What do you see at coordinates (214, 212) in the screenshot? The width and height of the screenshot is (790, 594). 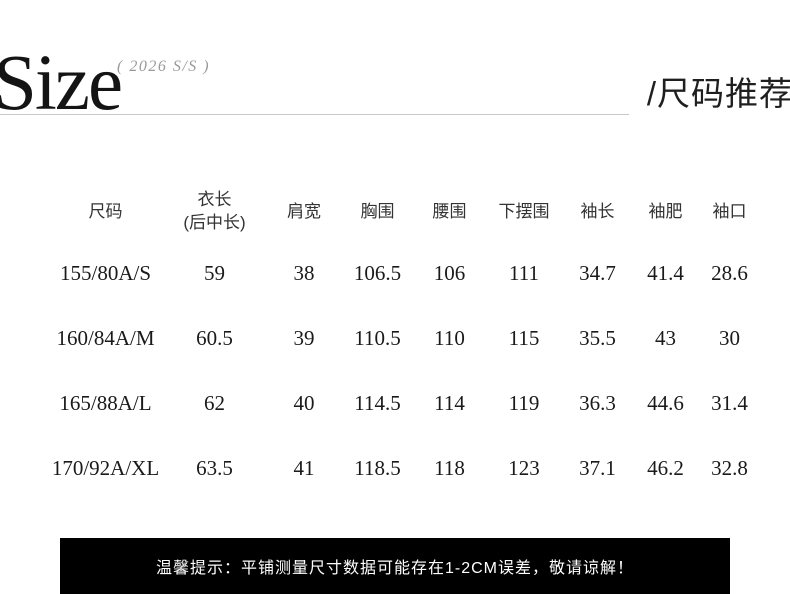 I see `col-header-length: 衣长 (后中长)` at bounding box center [214, 212].